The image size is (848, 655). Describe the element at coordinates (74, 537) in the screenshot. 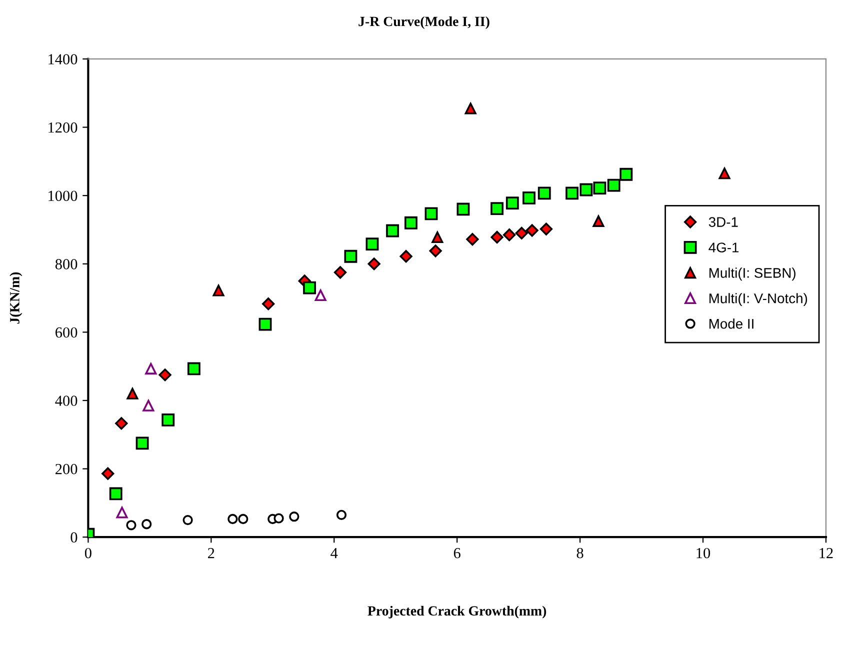

I see `y-tick-label: 0` at that location.